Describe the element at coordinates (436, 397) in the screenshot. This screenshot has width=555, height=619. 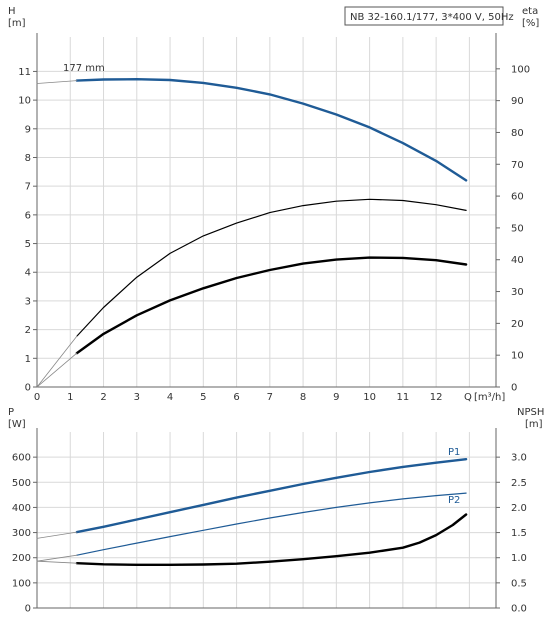
I see `x-tick-label: 12` at that location.